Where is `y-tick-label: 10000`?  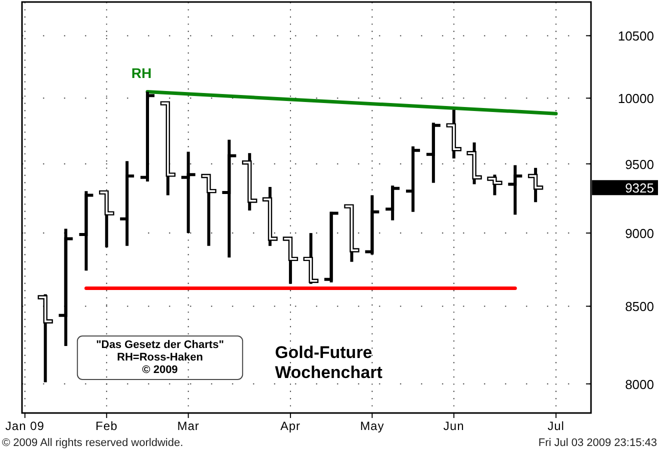
y-tick-label: 10000 is located at coordinates (636, 98).